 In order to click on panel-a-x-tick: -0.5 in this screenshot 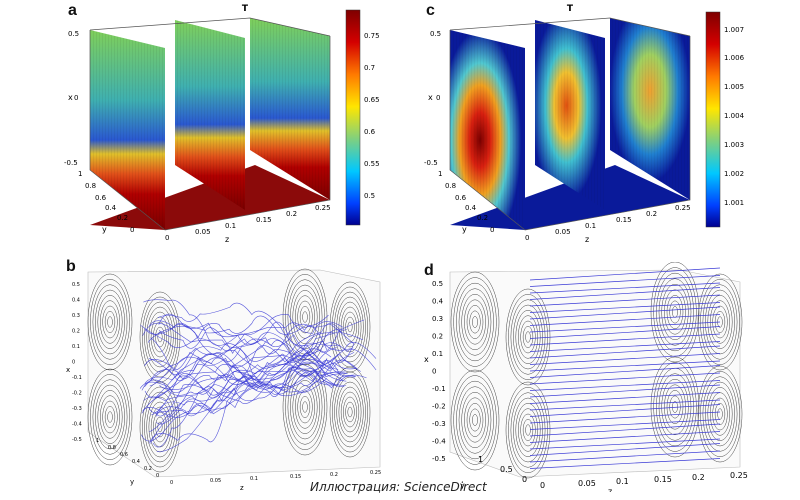, I will do `click(71, 163)`.